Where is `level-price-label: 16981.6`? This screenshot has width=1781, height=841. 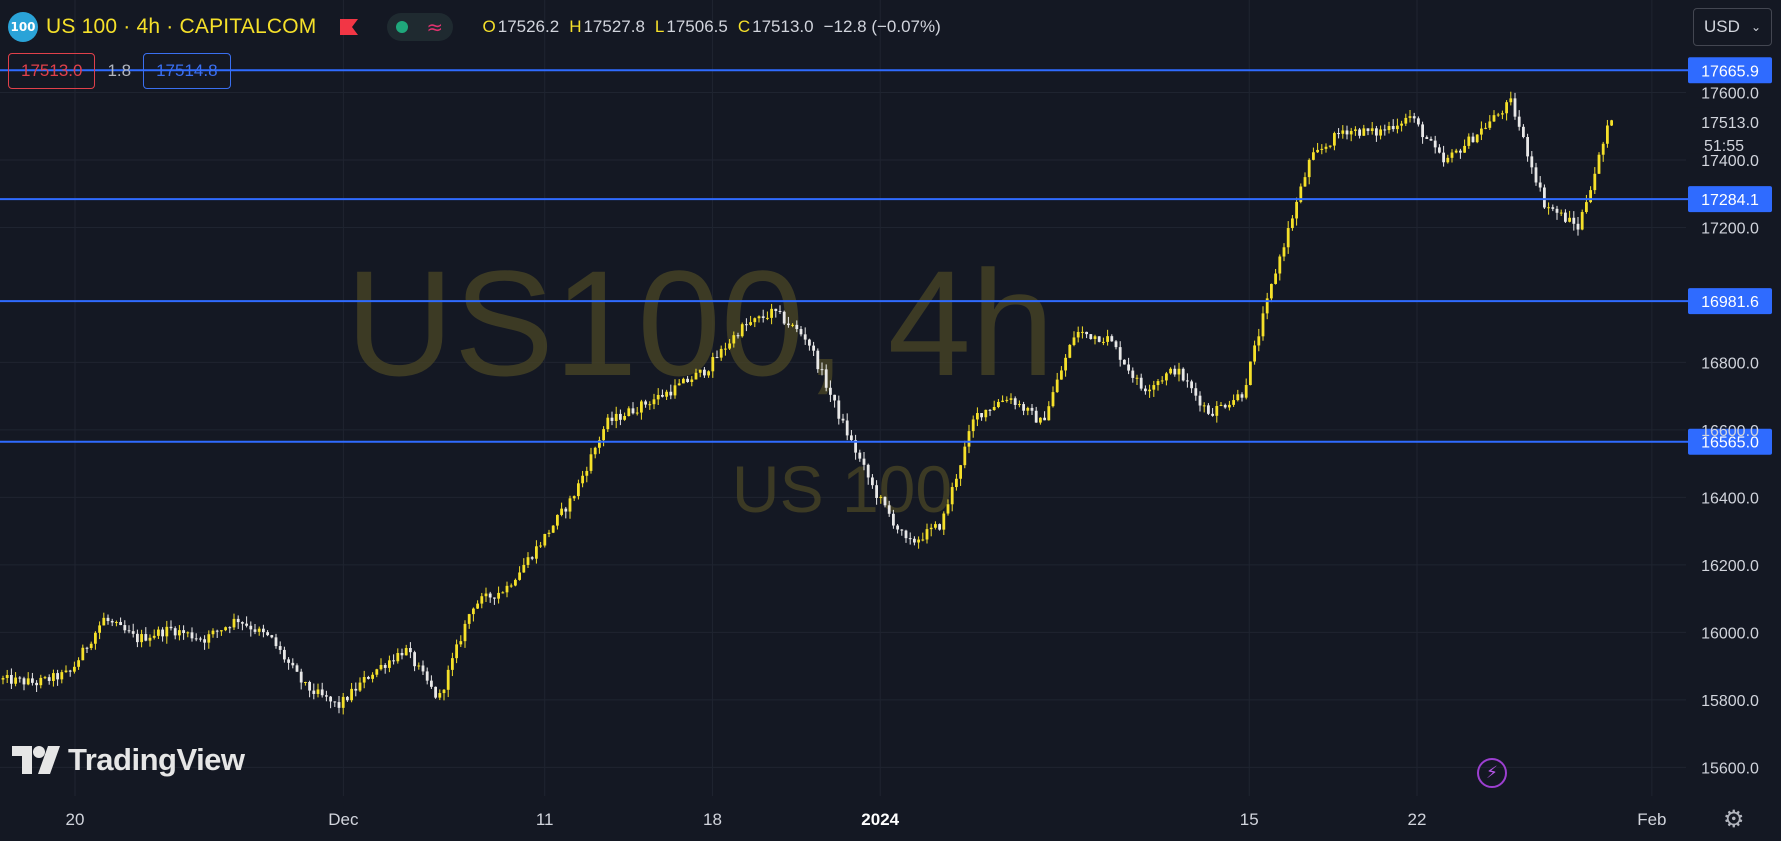 level-price-label: 16981.6 is located at coordinates (1730, 302).